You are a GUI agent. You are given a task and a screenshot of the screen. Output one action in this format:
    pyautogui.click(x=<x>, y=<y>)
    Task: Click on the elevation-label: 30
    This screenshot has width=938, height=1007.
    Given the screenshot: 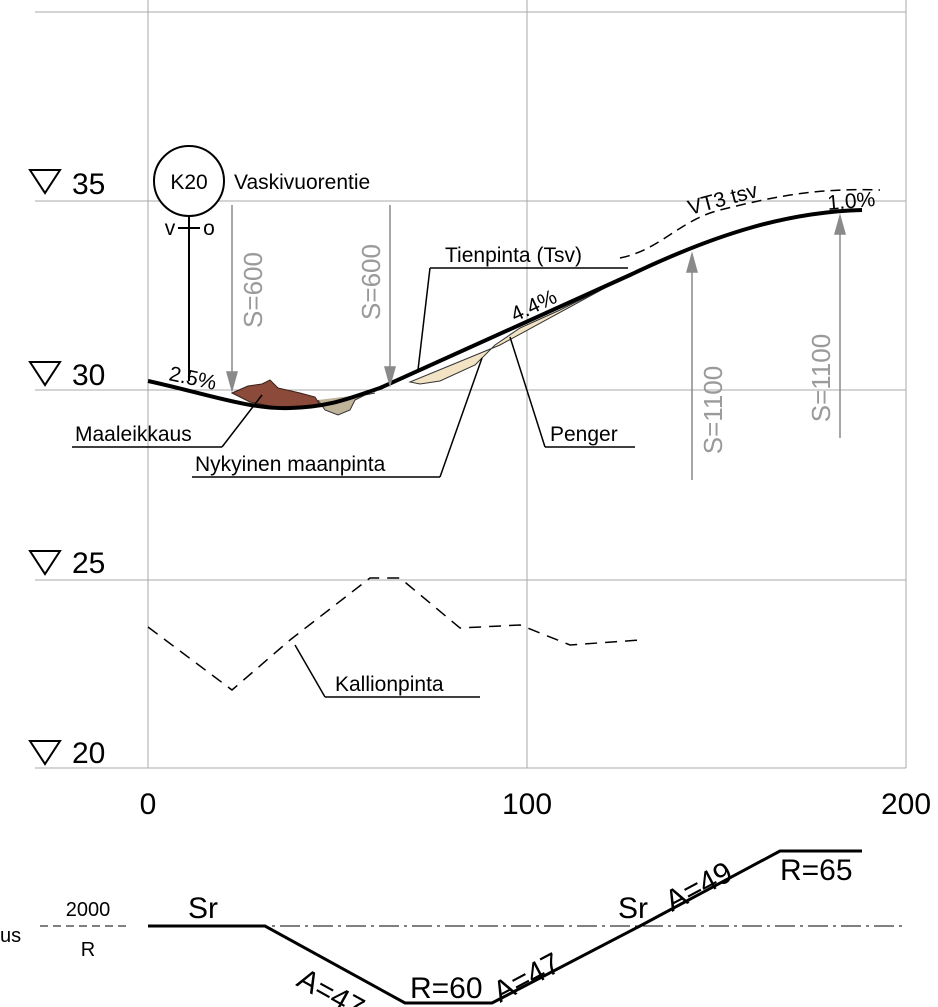 What is the action you would take?
    pyautogui.click(x=88, y=375)
    